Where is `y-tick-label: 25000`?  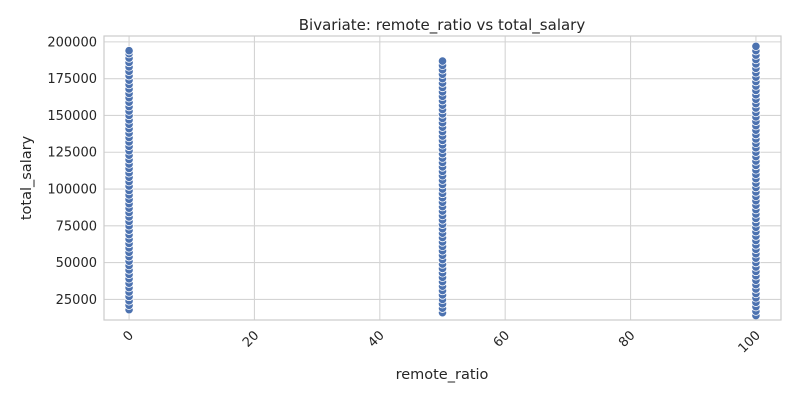 y-tick-label: 25000 is located at coordinates (76, 300).